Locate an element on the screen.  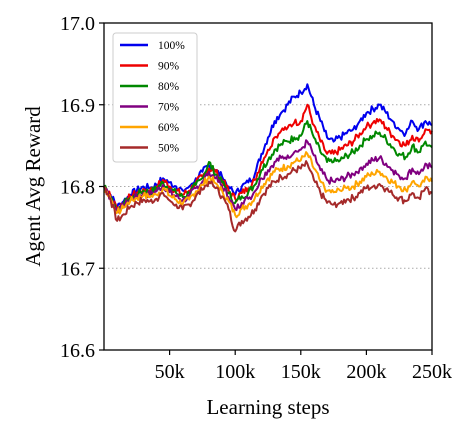
legend-label-50pct: 50% is located at coordinates (169, 149).